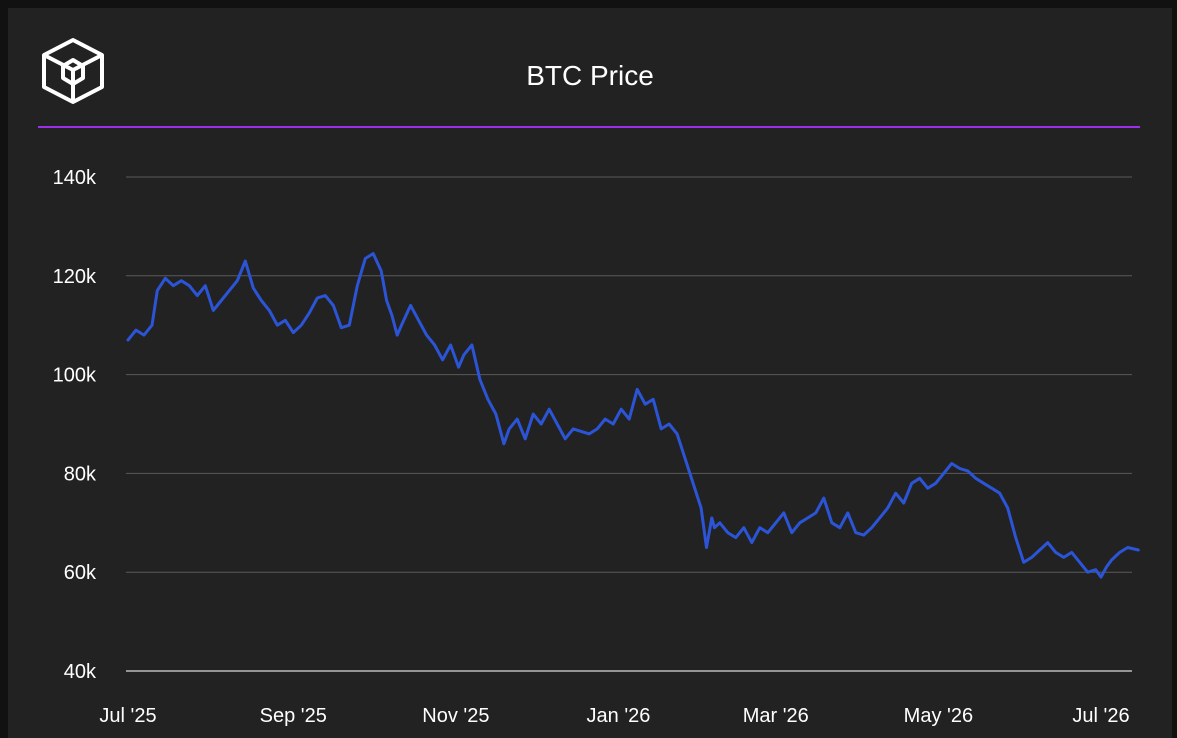  Describe the element at coordinates (75, 178) in the screenshot. I see `y-tick-label: 140k` at that location.